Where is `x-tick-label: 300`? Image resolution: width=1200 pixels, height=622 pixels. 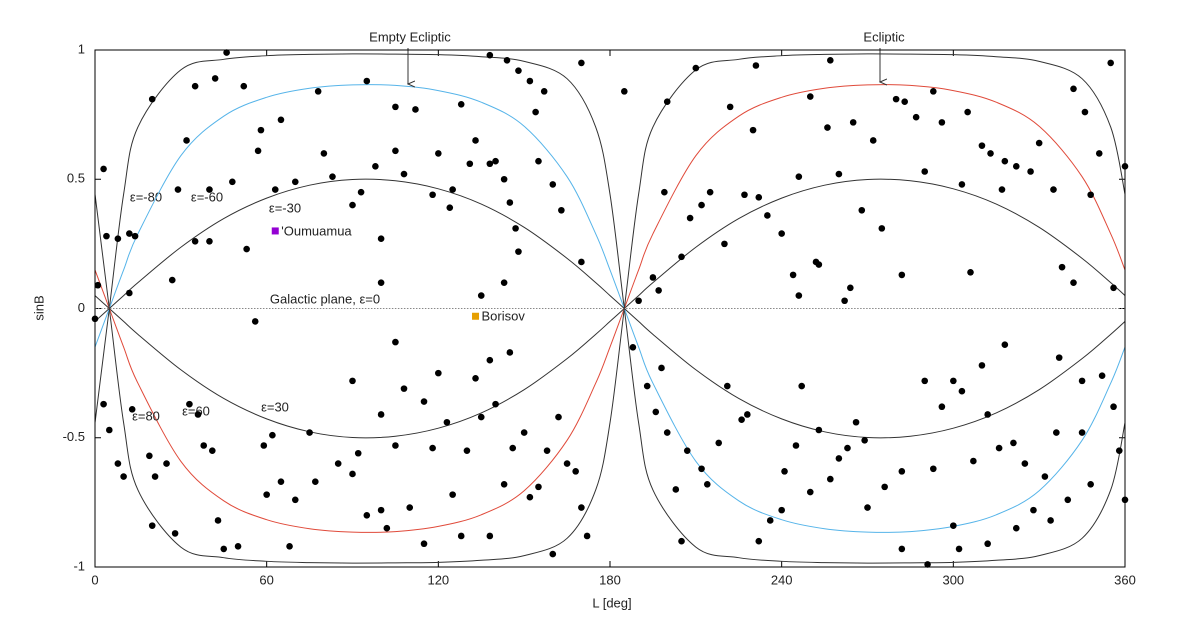
x-tick-label: 300 is located at coordinates (953, 579).